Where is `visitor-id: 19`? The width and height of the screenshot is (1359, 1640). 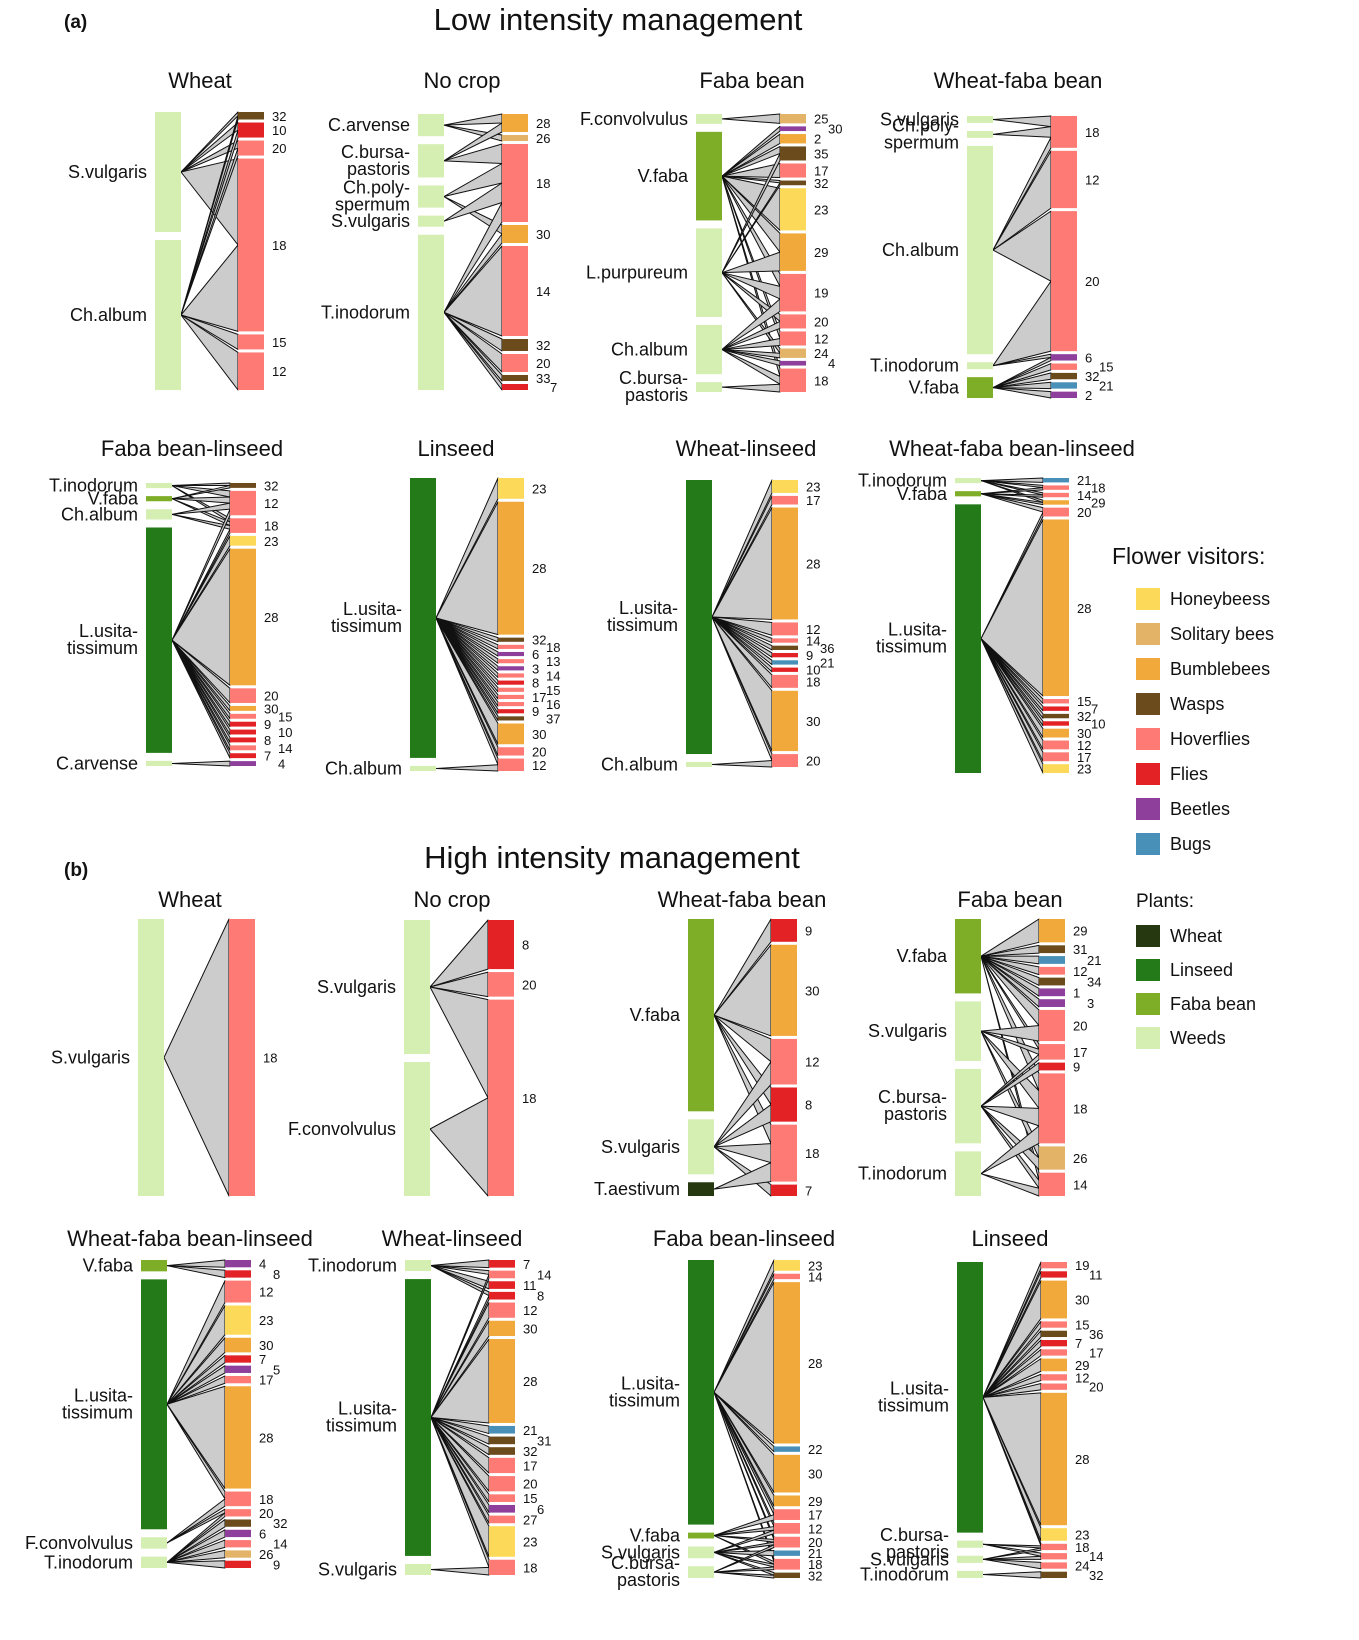 visitor-id: 19 is located at coordinates (1082, 1265).